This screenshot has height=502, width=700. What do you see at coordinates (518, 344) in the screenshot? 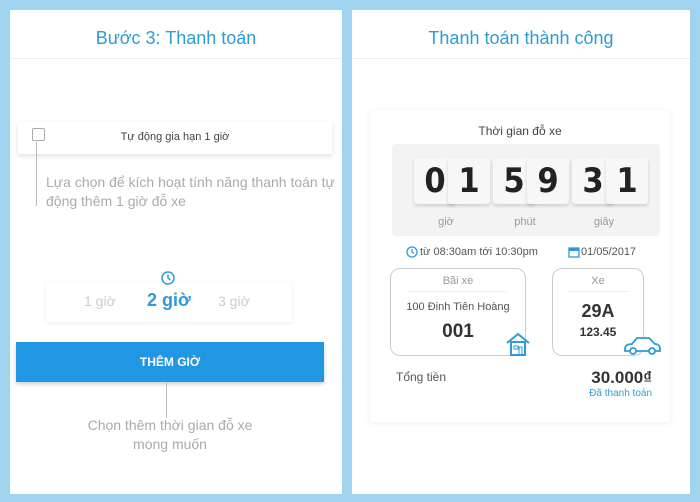
I see `house-icon` at bounding box center [518, 344].